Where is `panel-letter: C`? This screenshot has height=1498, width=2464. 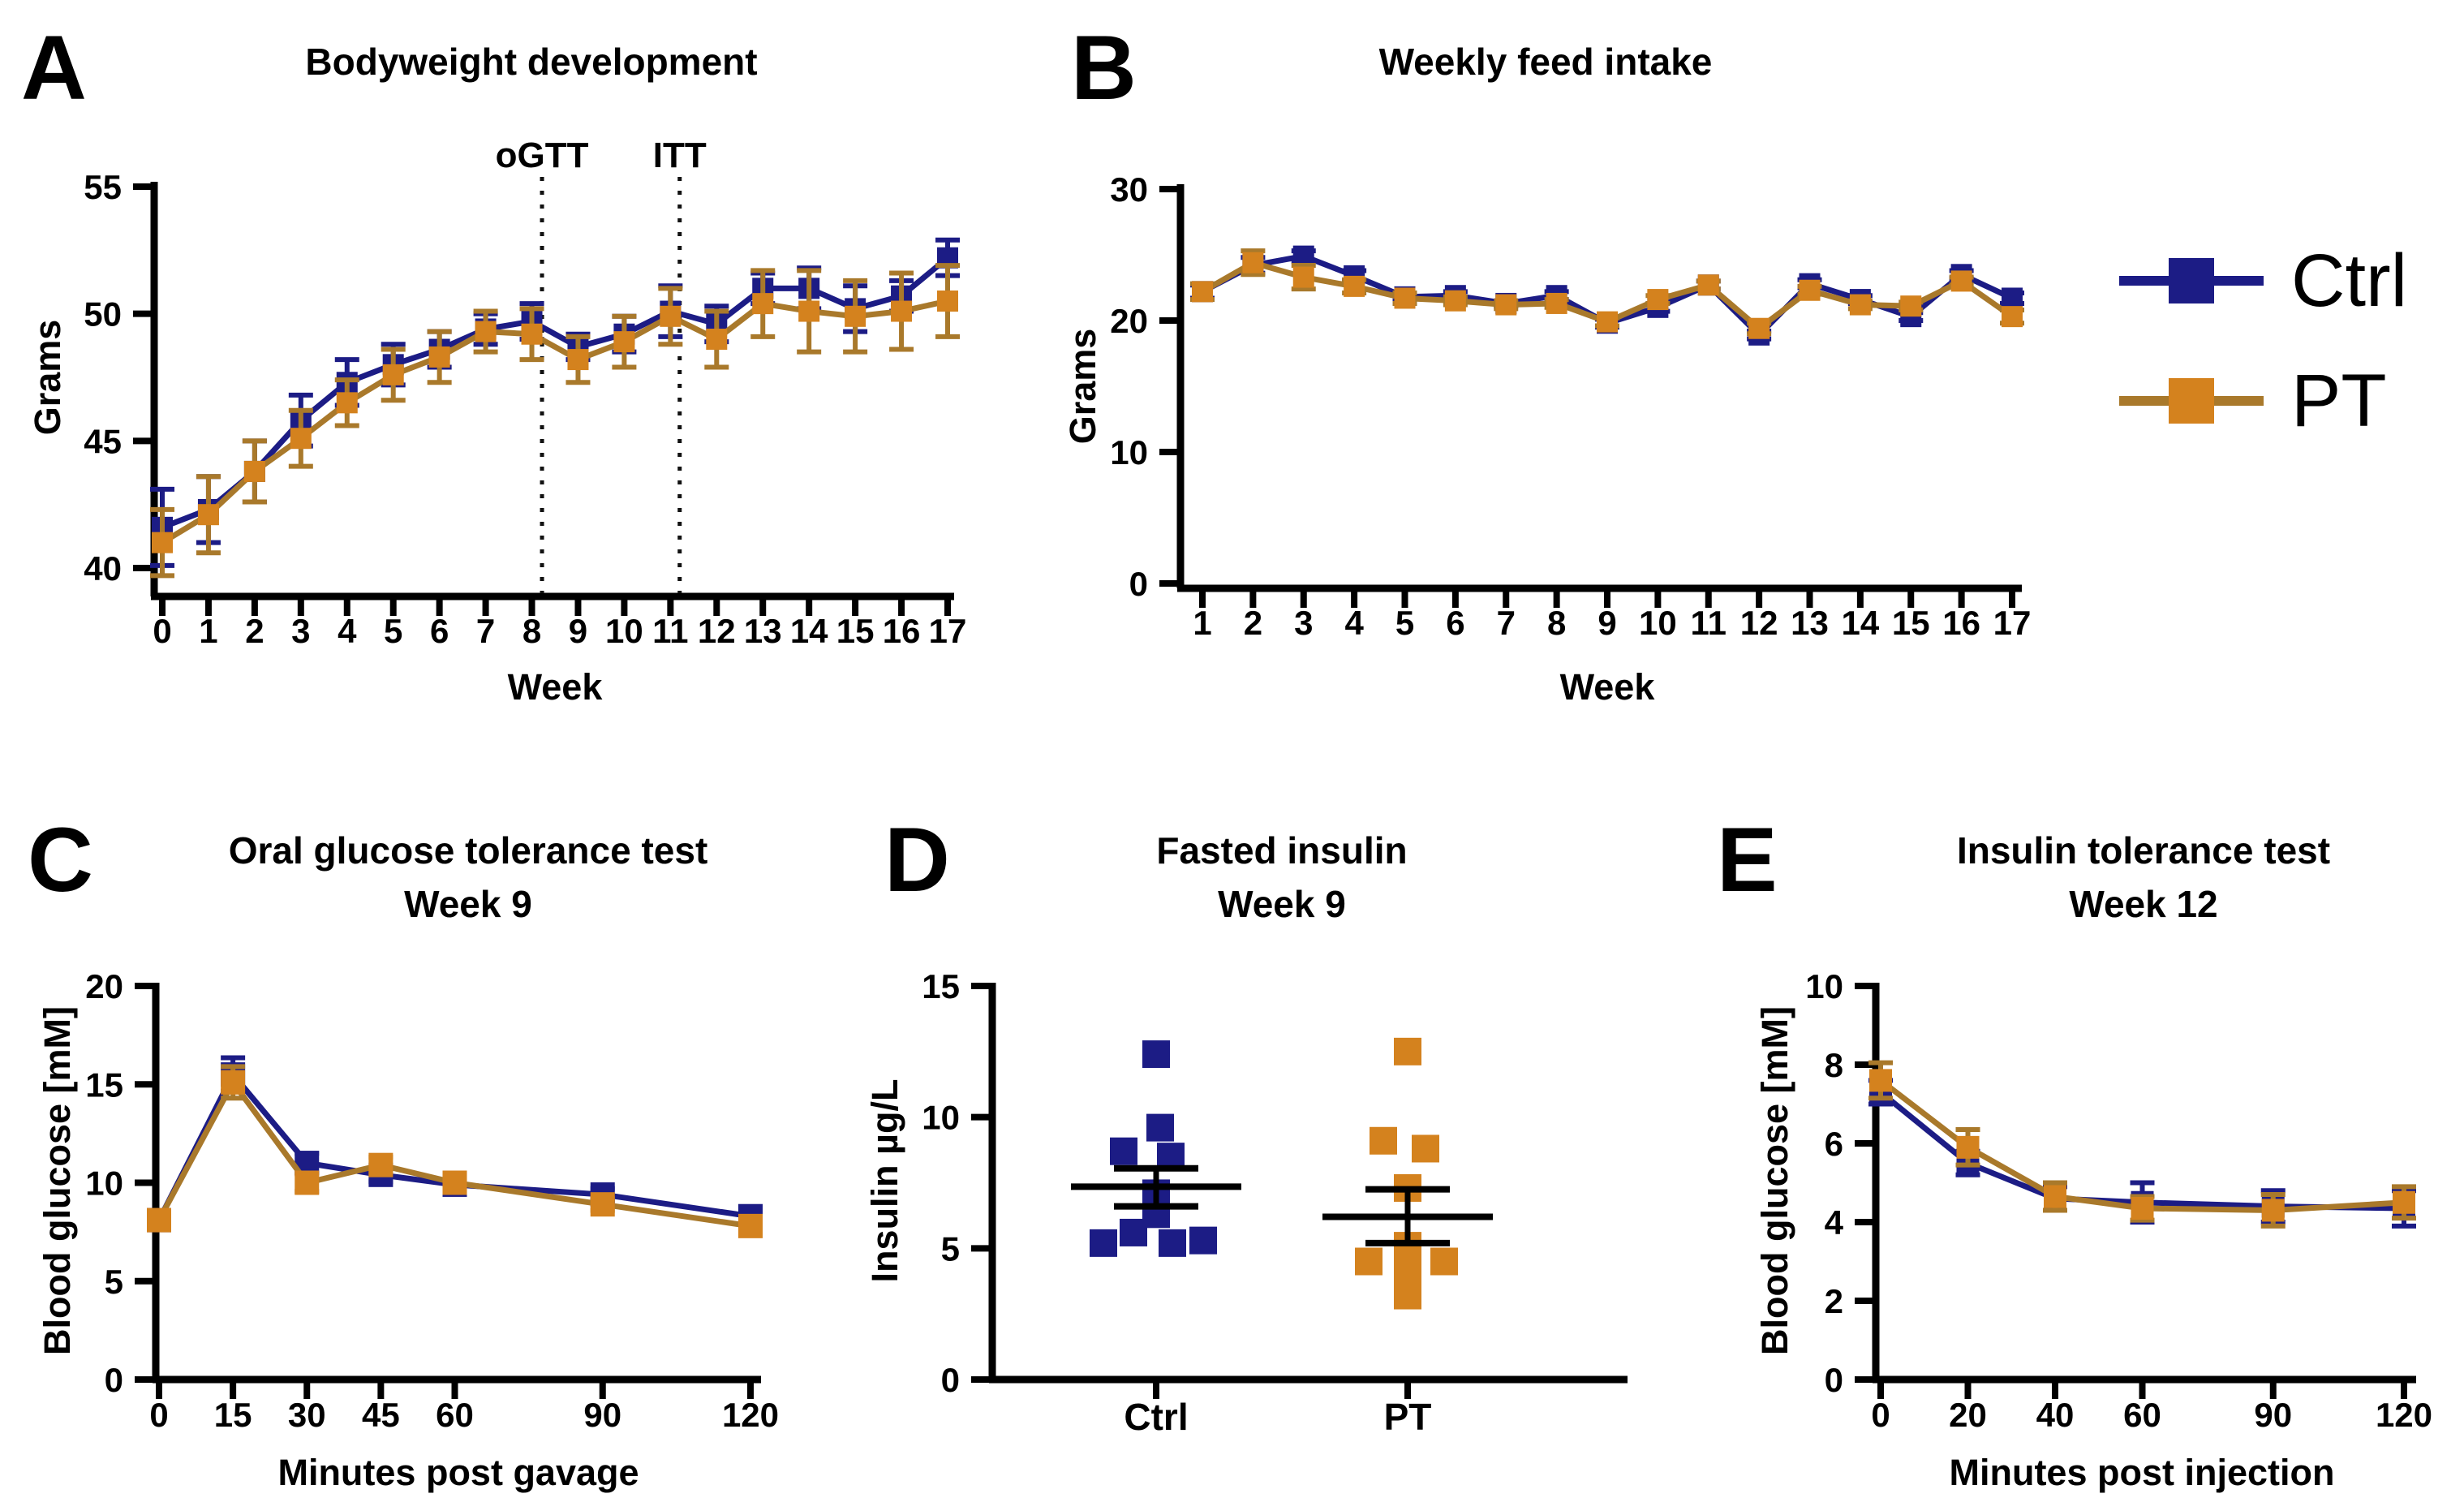
panel-letter: C is located at coordinates (60, 859).